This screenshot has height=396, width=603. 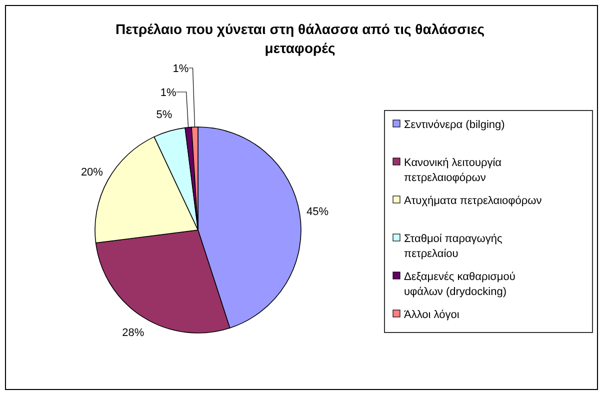 I want to click on legend-label: Άλλοι λόγοι, so click(x=432, y=315).